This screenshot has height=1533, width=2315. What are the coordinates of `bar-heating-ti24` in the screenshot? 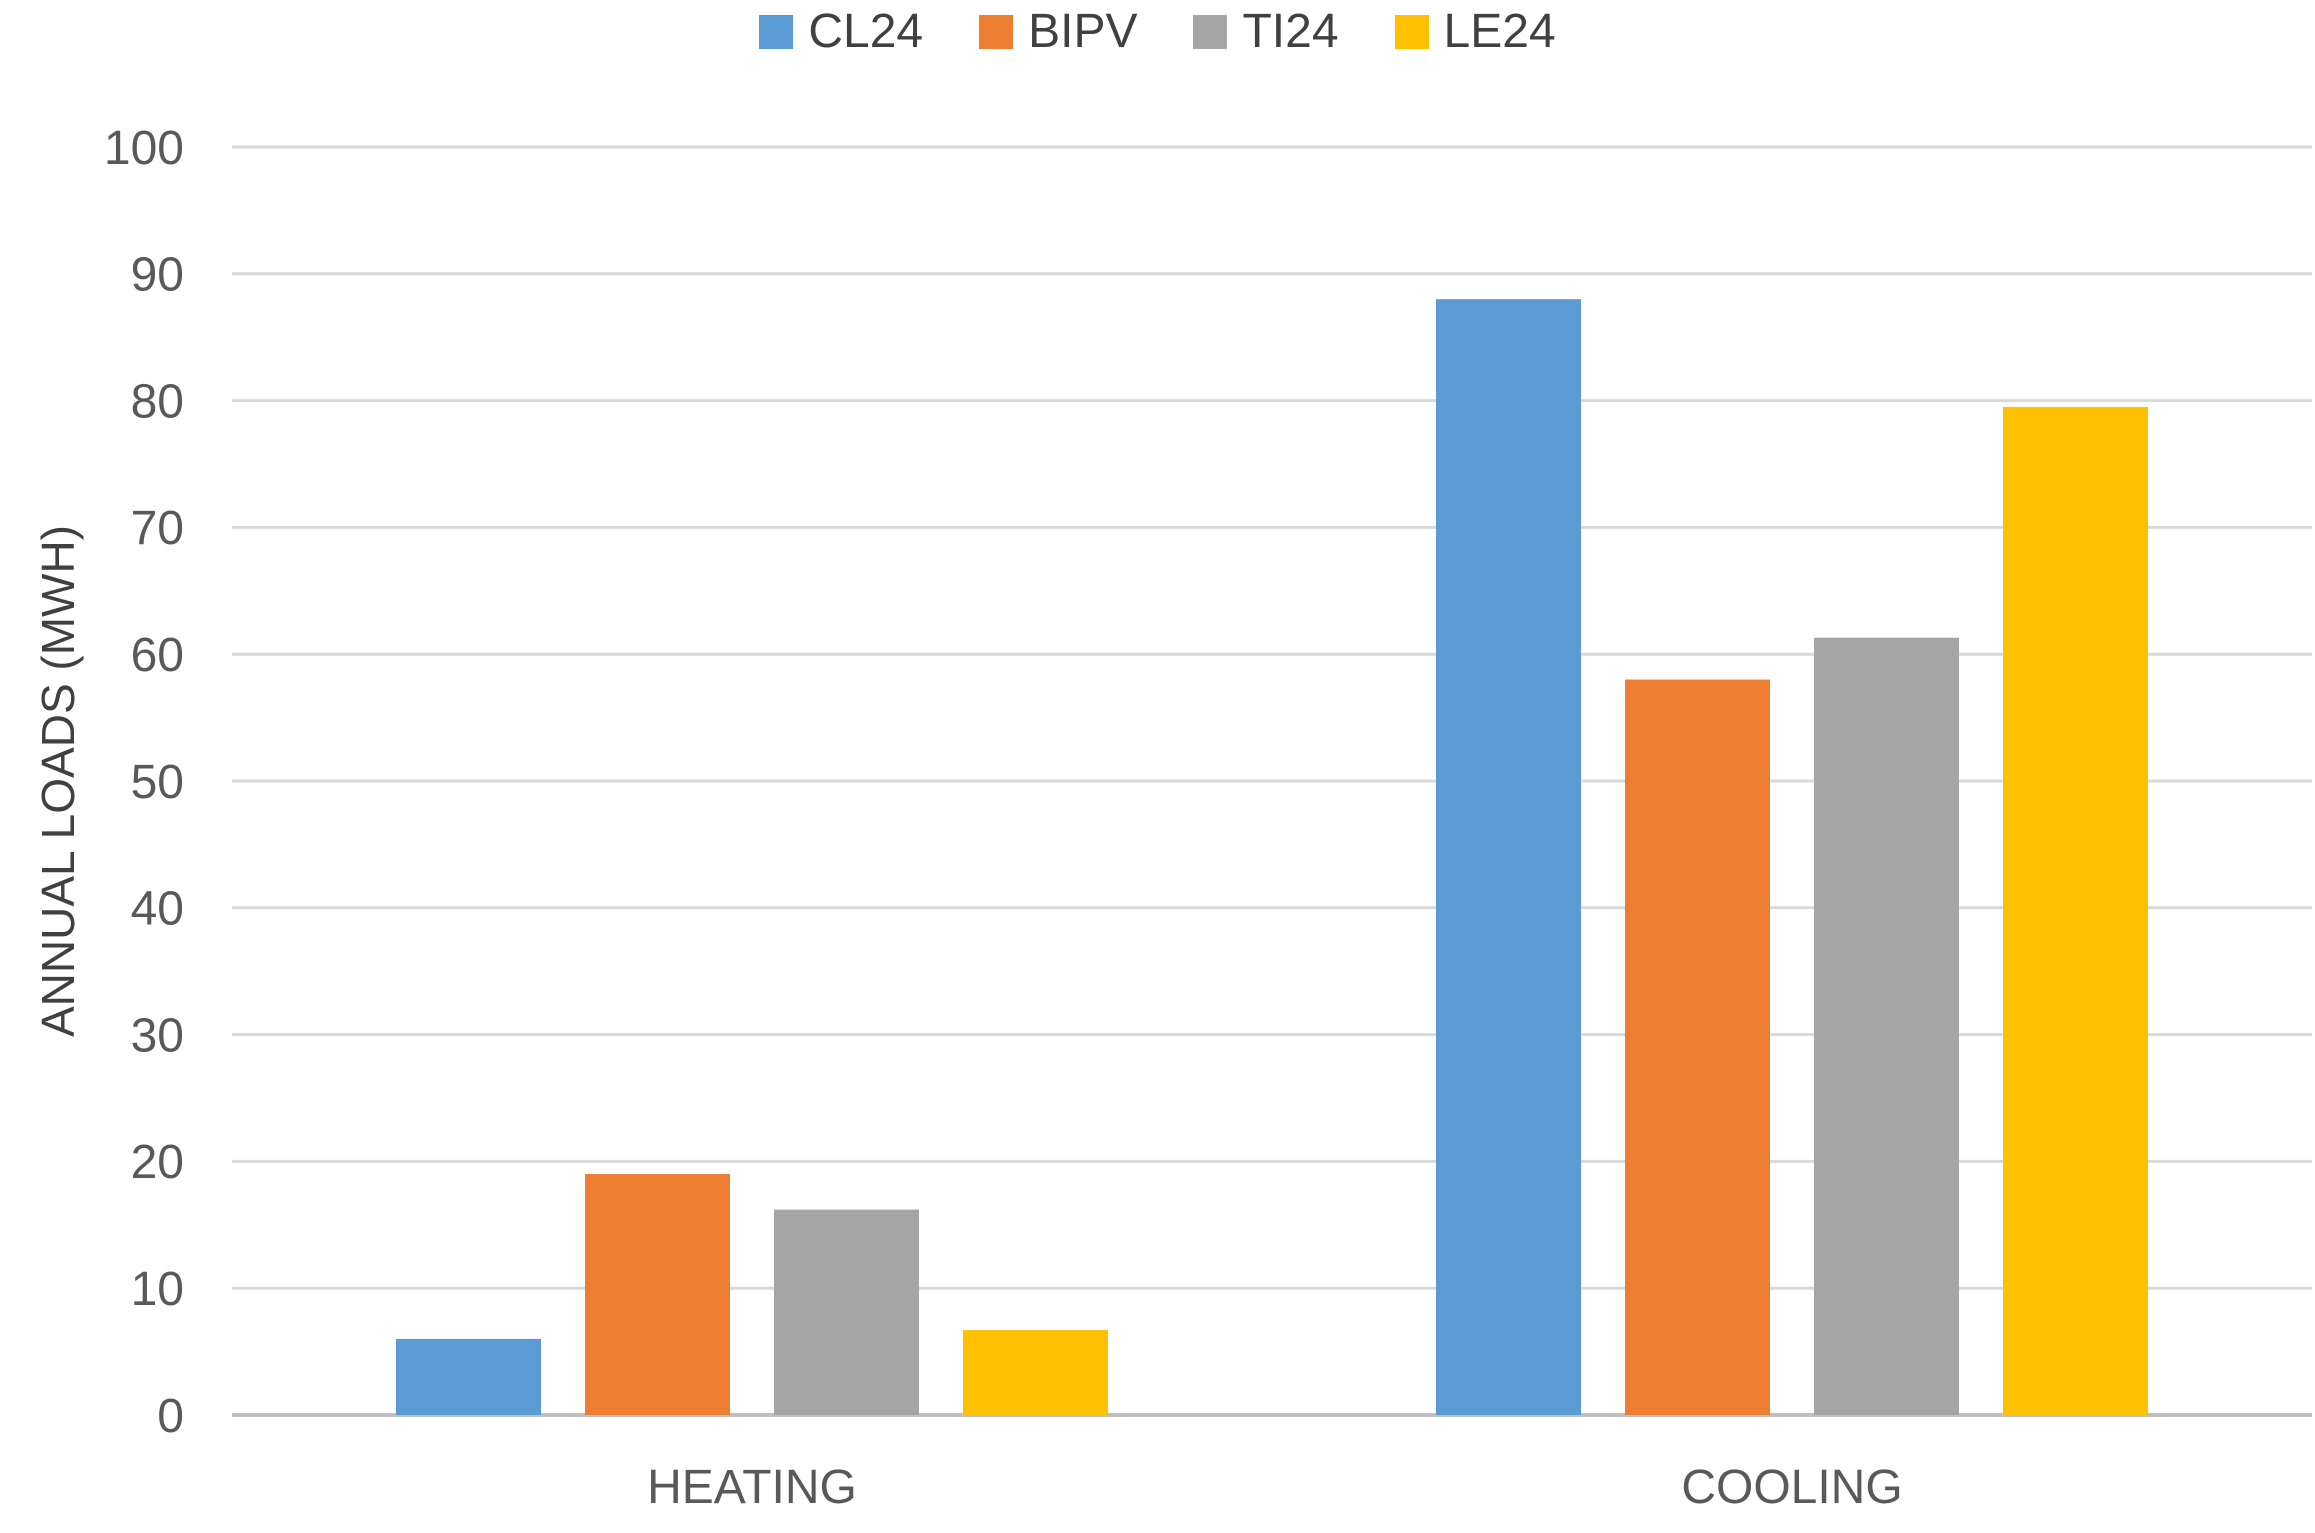 It's located at (846, 1312).